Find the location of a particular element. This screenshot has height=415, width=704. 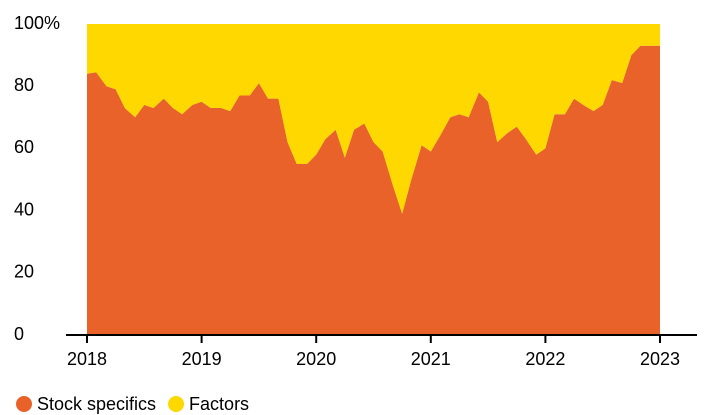

x-tick-label: 2023 is located at coordinates (660, 359).